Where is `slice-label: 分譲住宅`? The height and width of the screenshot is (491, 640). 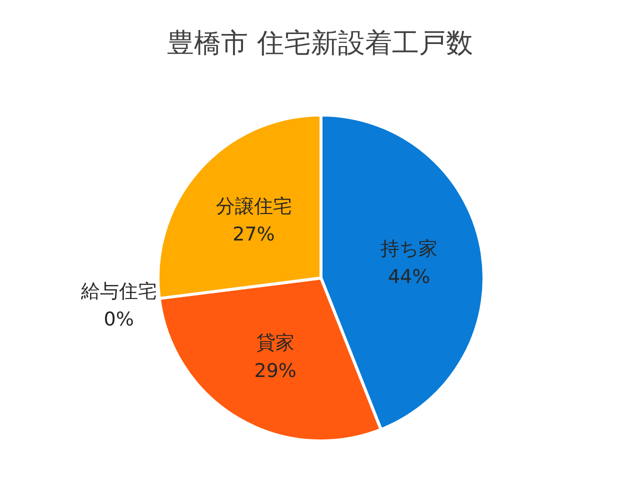 slice-label: 分譲住宅 is located at coordinates (254, 207).